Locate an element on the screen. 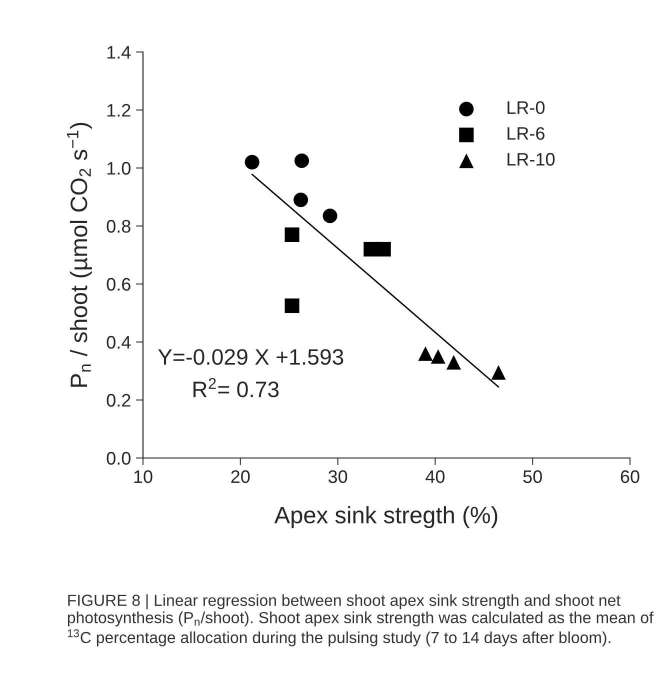  y-tick-label: 0.2 is located at coordinates (118, 400).